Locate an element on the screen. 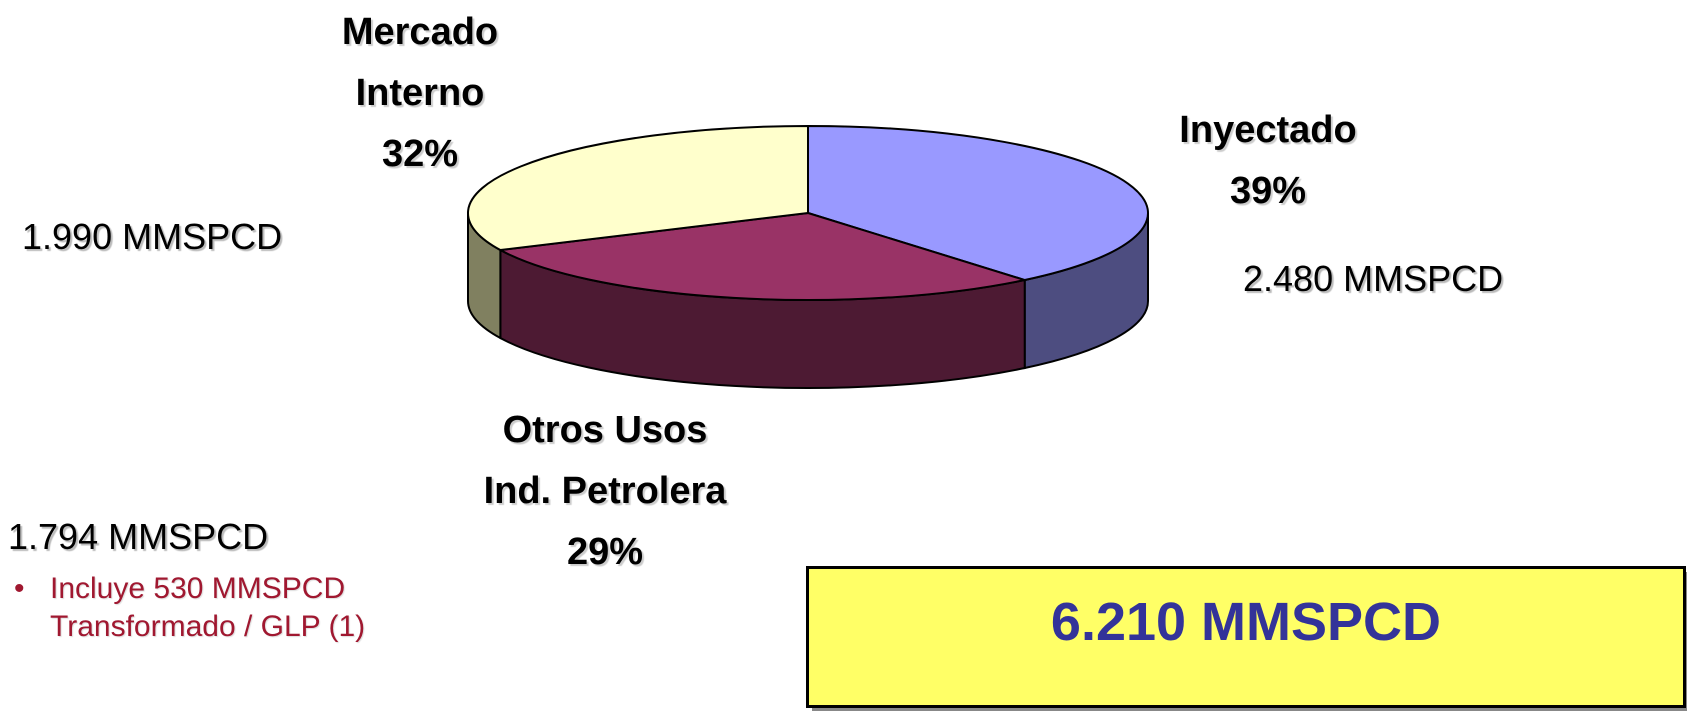 The image size is (1687, 711). volume-label: 1.990 MMSPCD is located at coordinates (152, 236).